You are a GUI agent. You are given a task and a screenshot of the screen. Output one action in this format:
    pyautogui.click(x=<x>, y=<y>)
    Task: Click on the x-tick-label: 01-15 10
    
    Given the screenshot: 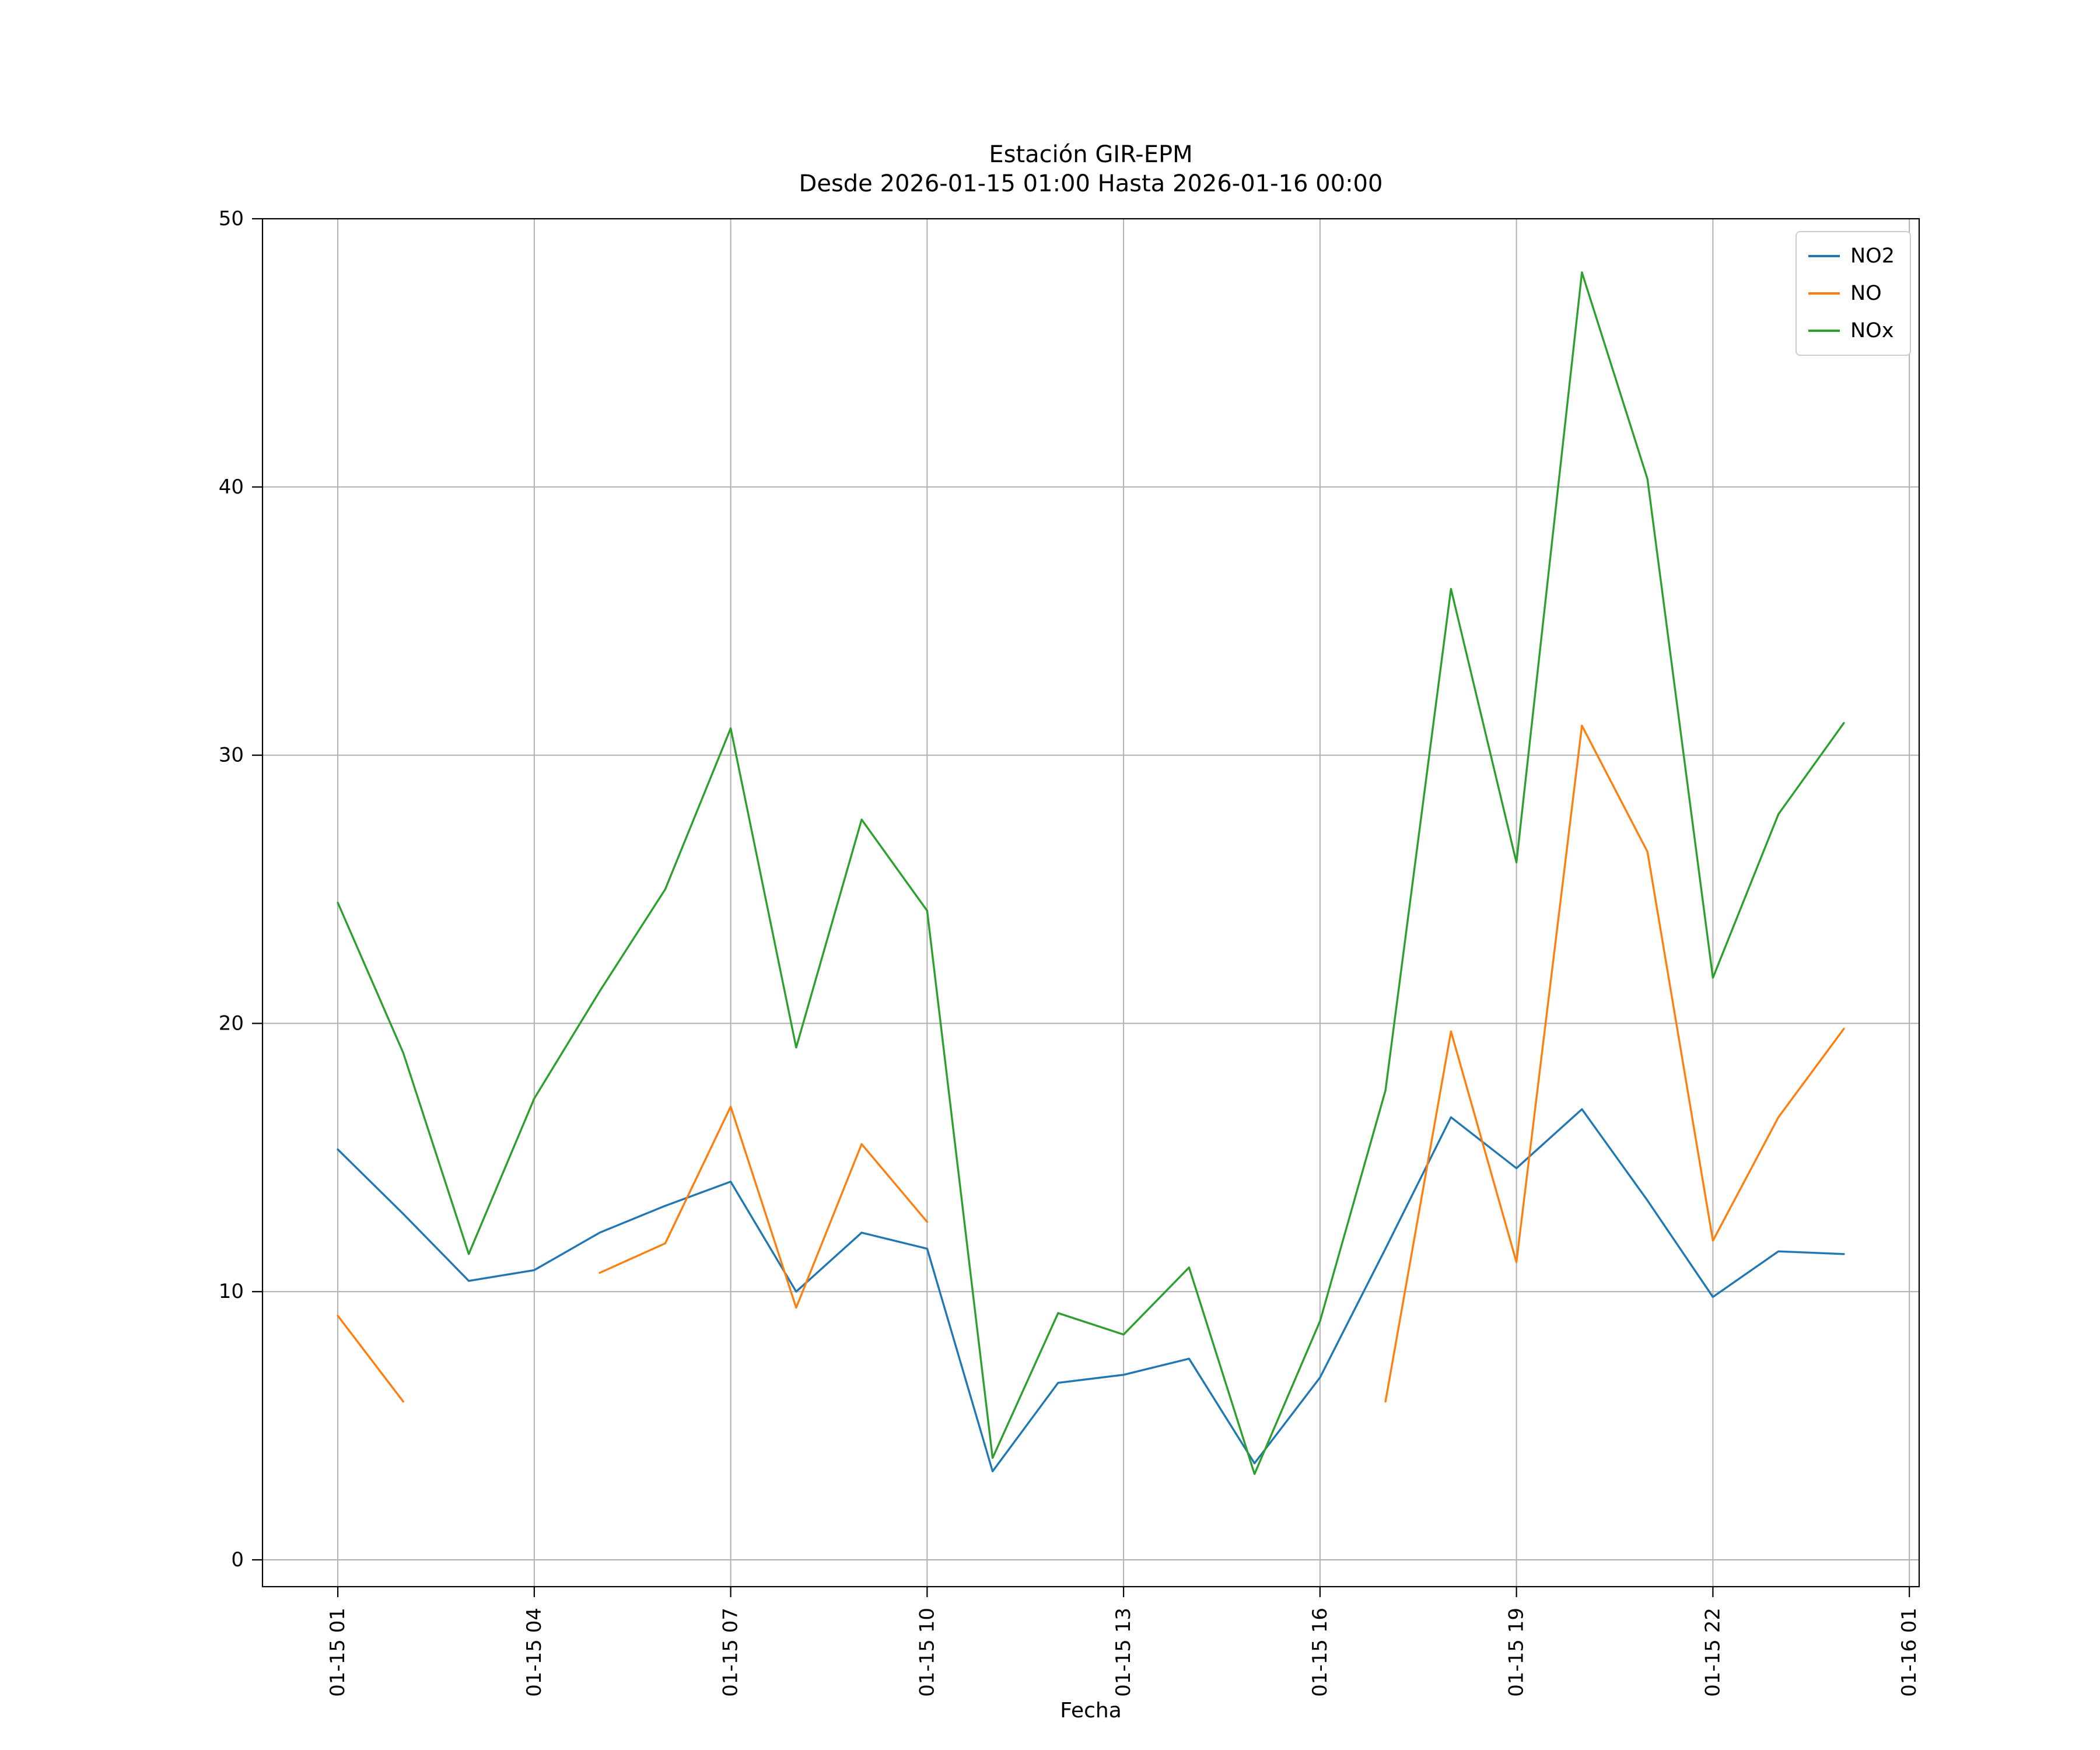 What is the action you would take?
    pyautogui.click(x=927, y=1652)
    